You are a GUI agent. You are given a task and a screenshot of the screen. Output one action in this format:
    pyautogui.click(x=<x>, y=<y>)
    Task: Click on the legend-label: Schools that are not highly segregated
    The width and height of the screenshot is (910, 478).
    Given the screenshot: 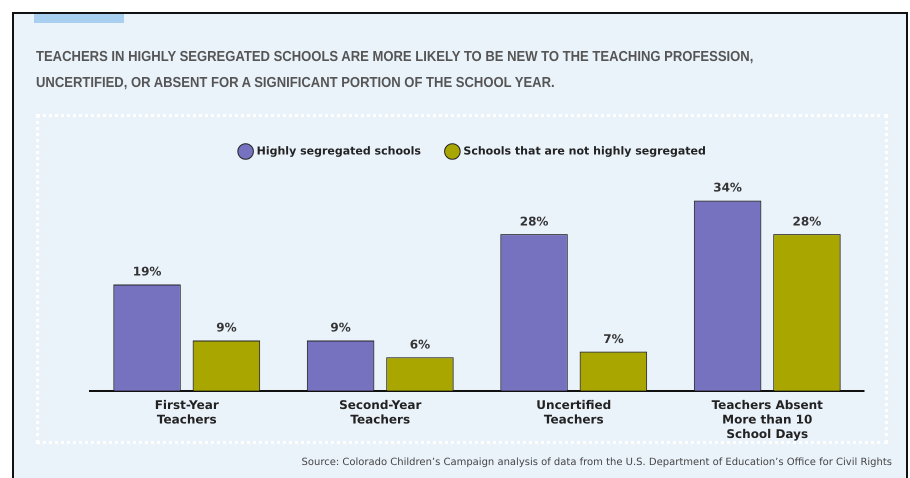 What is the action you would take?
    pyautogui.click(x=584, y=151)
    